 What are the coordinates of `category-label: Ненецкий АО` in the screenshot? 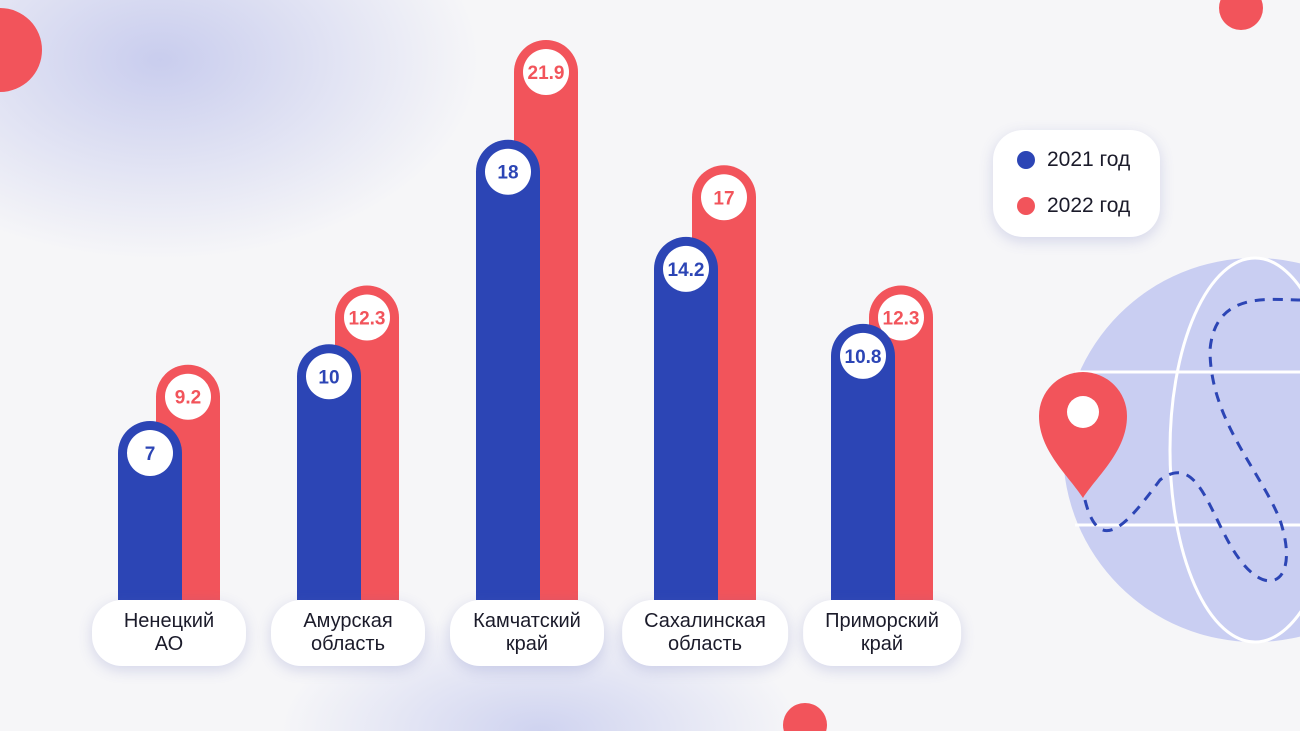 It's located at (169, 632).